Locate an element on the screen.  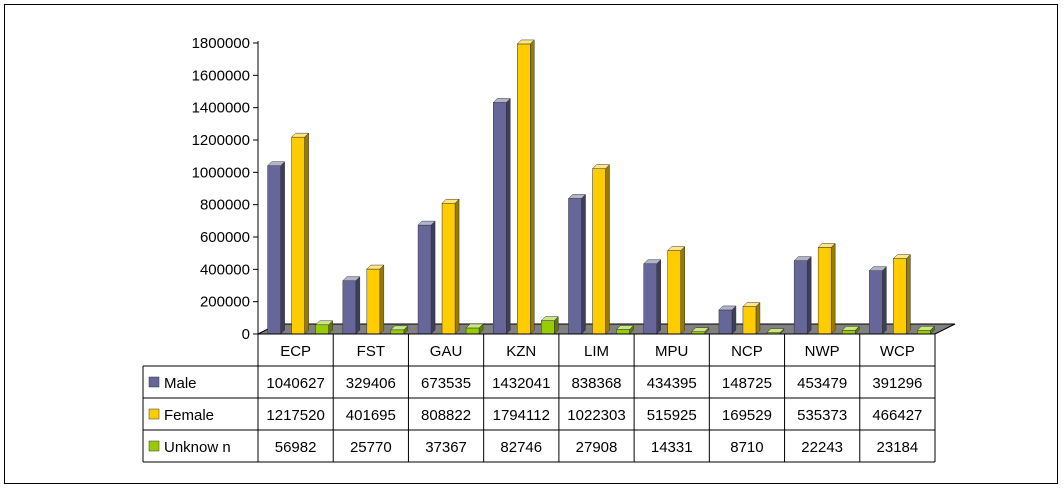
data-label: 1217520 is located at coordinates (295, 415).